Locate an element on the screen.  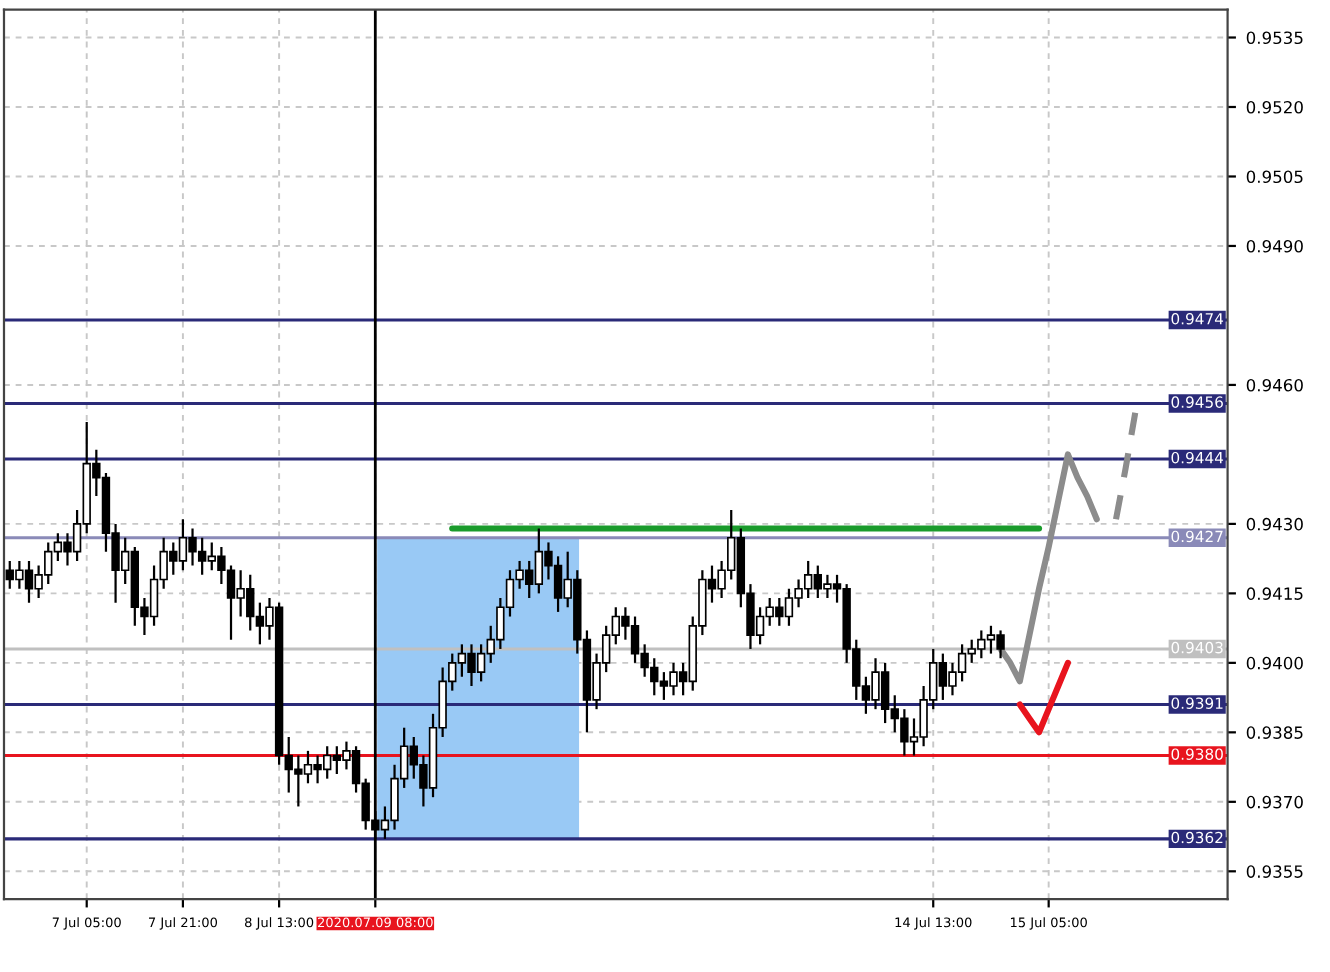
y-tick-label: 0.9505 is located at coordinates (1274, 177).